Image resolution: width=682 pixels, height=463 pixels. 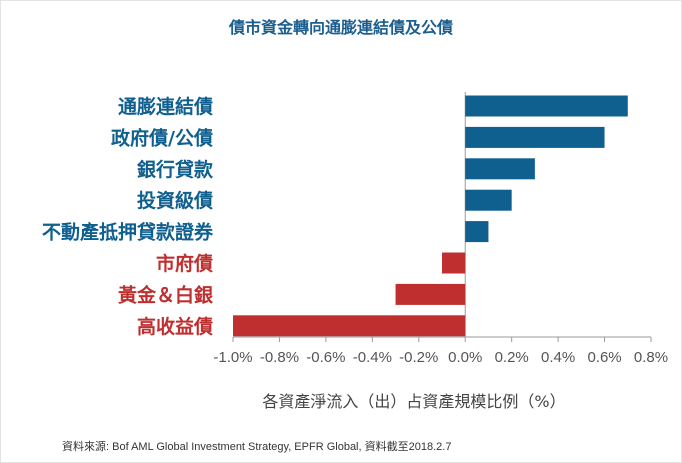 I want to click on x-tick-label: 0.8%, so click(x=651, y=357).